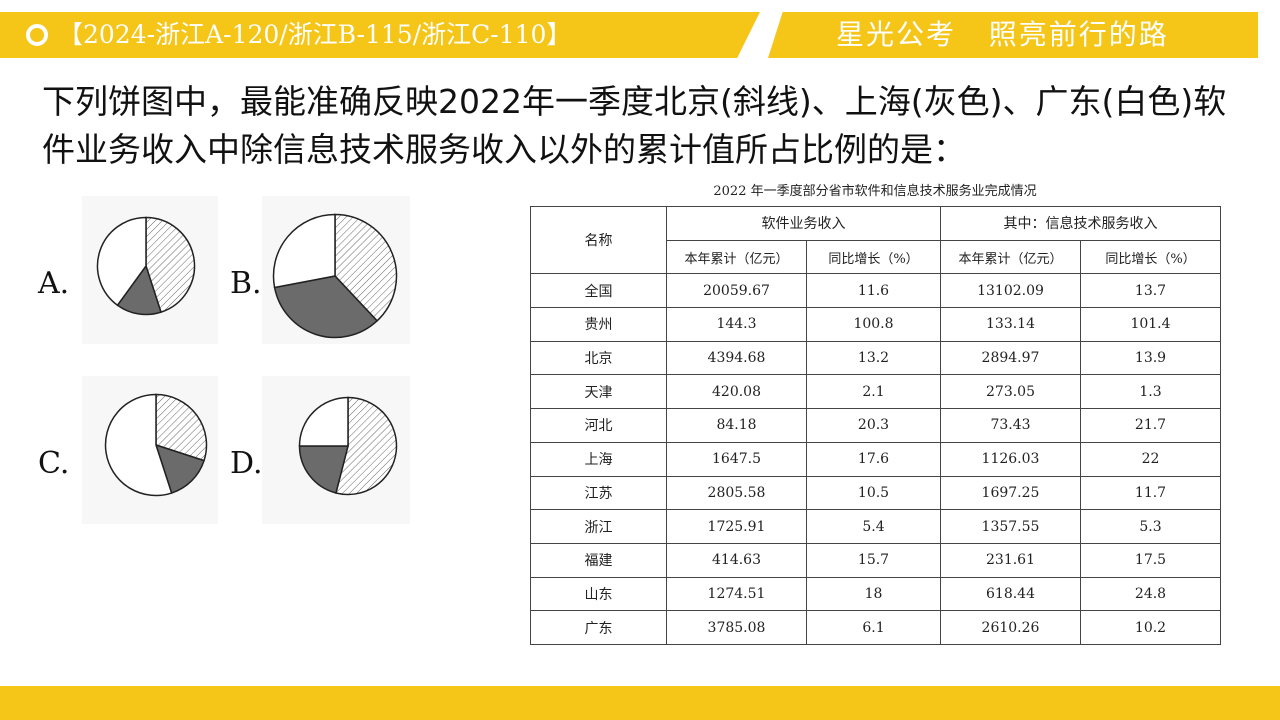  What do you see at coordinates (1150, 425) in the screenshot?
I see `value-cell: 21.7` at bounding box center [1150, 425].